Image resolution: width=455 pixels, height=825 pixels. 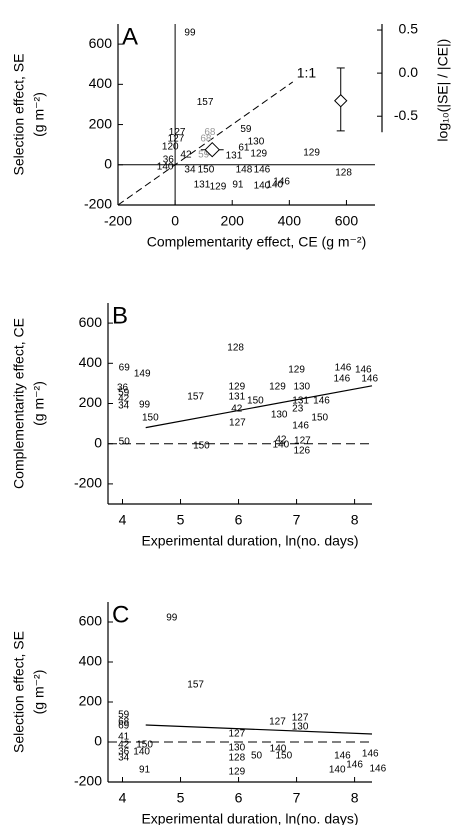 What do you see at coordinates (406, 115) in the screenshot?
I see `y2-tick-label: -0.5` at bounding box center [406, 115].